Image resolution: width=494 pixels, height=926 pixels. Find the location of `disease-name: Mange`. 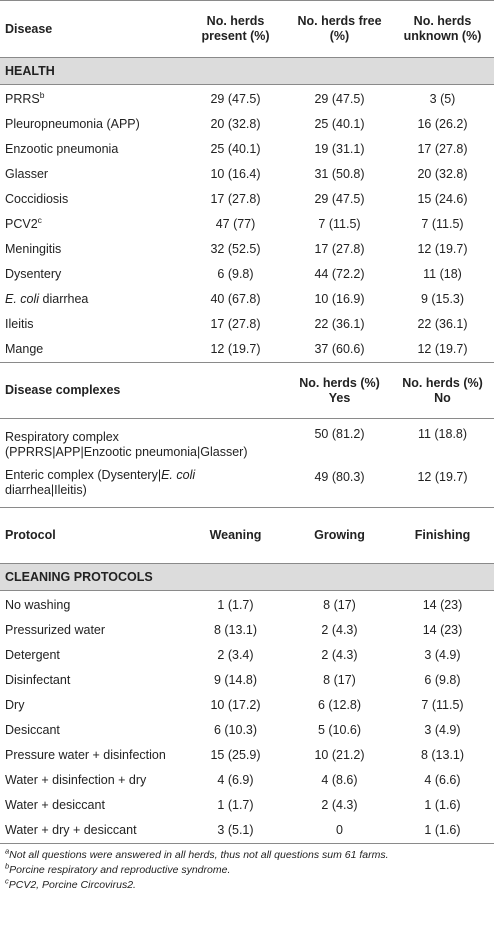

disease-name: Mange is located at coordinates (92, 350).